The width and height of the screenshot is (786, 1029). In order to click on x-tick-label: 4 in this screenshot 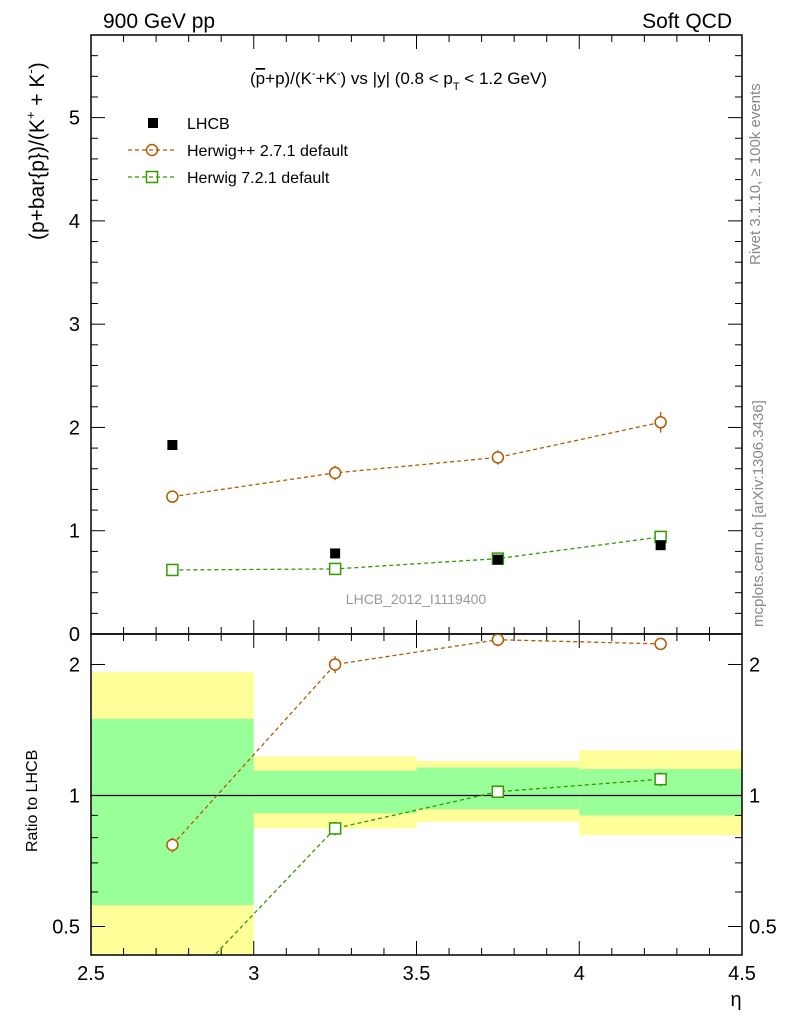, I will do `click(579, 974)`.